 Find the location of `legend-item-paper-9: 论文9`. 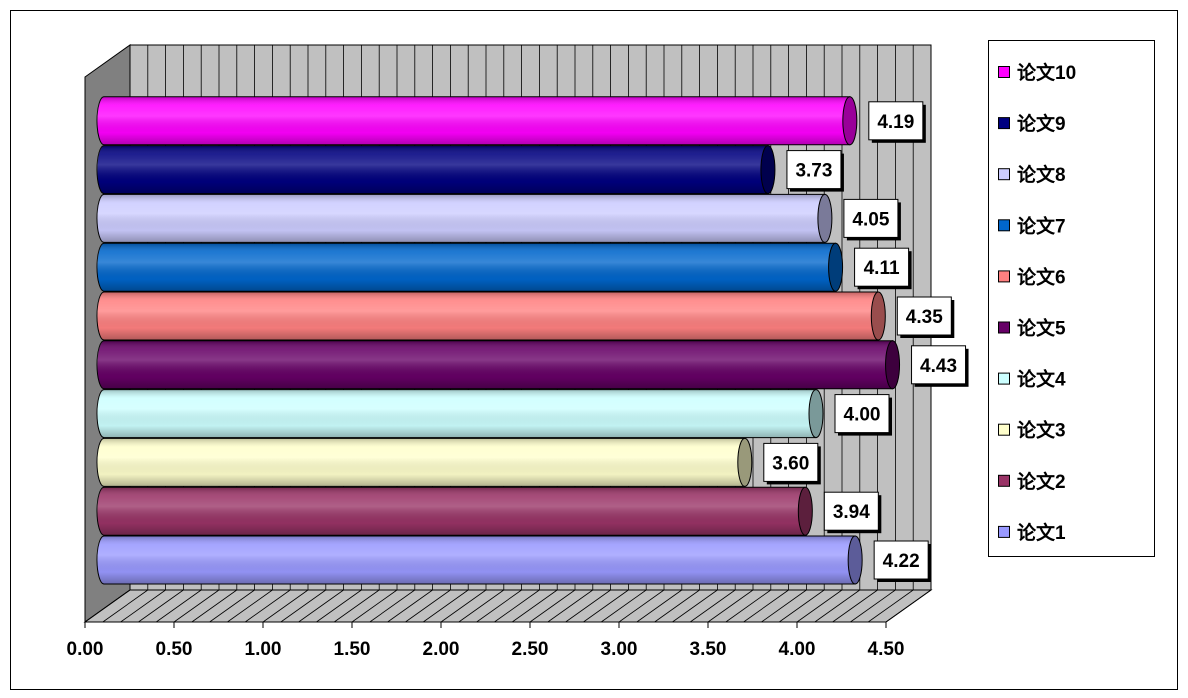

legend-item-paper-9: 论文9 is located at coordinates (1032, 123).